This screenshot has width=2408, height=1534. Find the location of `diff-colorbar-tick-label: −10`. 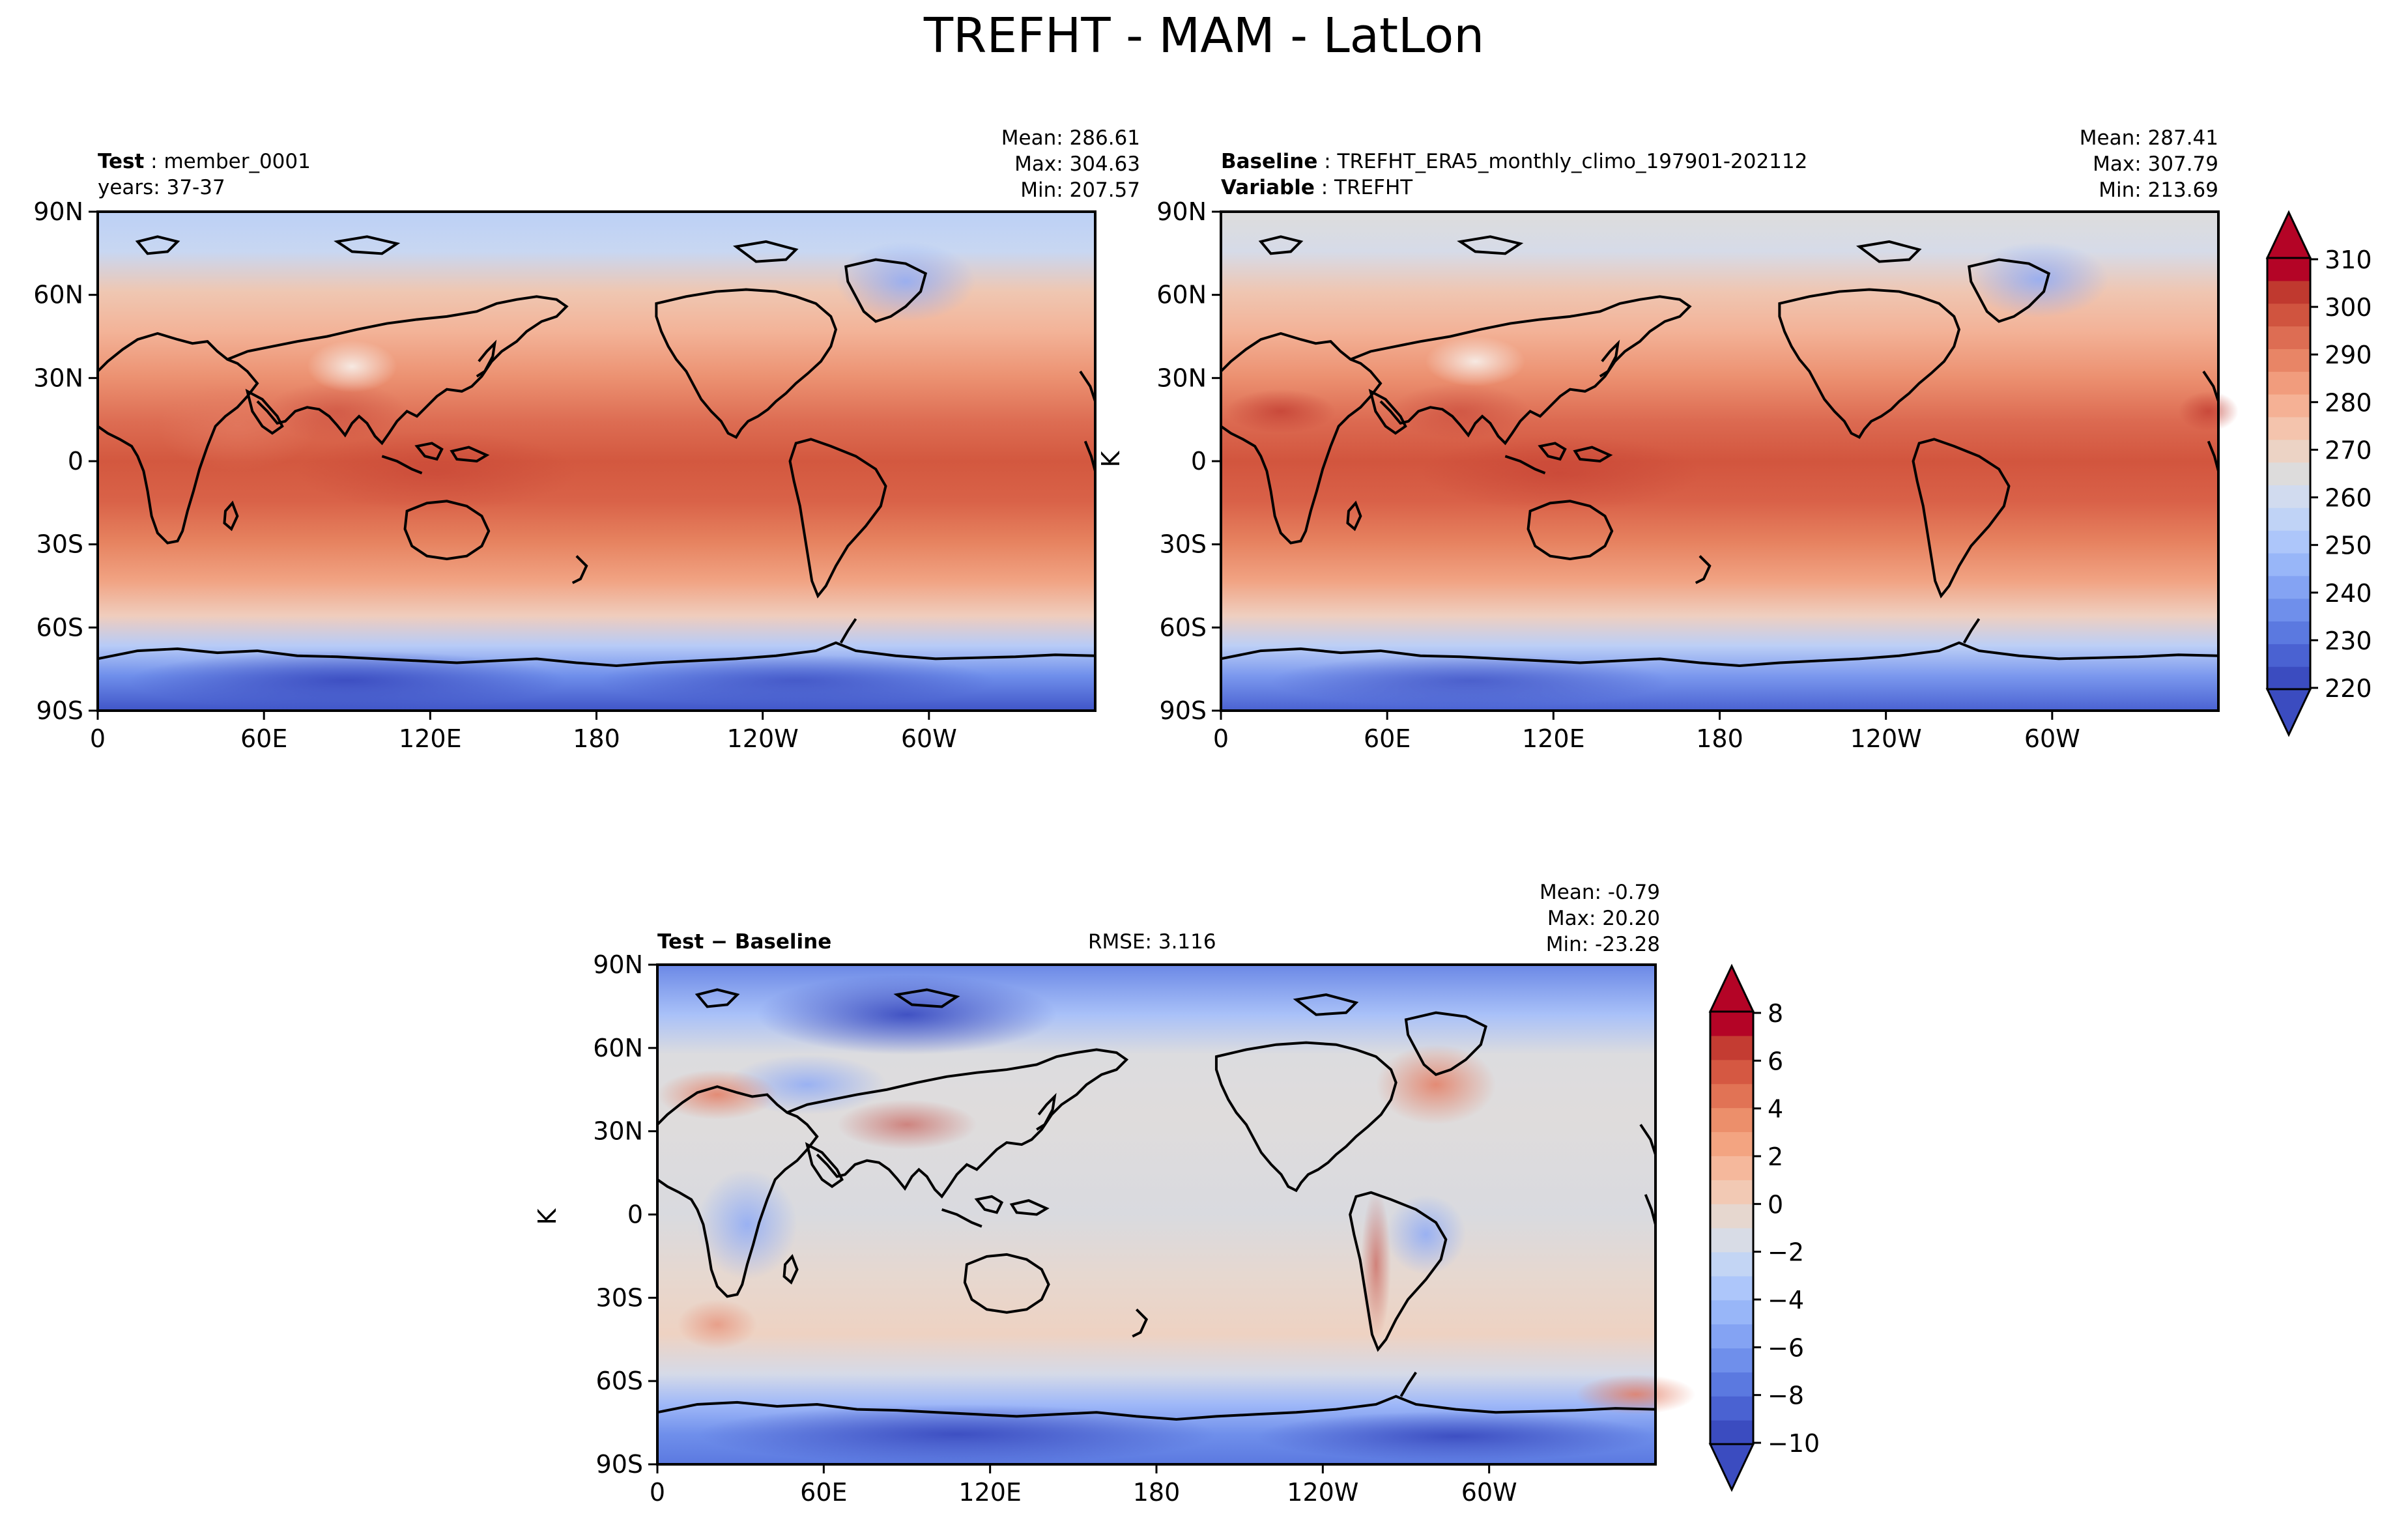

diff-colorbar-tick-label: −10 is located at coordinates (1794, 1443).